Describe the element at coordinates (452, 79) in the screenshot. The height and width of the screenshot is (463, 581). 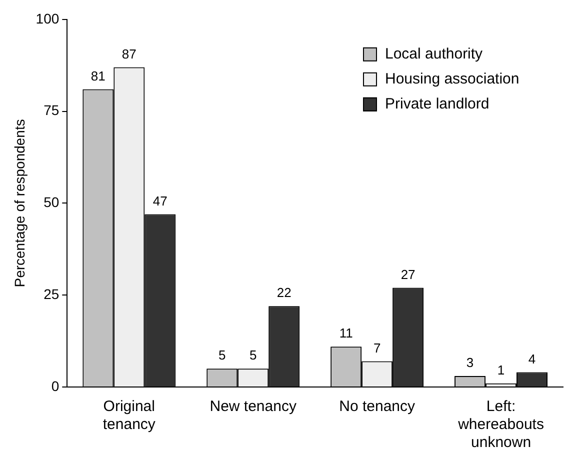
I see `legend-label: Housing association` at that location.